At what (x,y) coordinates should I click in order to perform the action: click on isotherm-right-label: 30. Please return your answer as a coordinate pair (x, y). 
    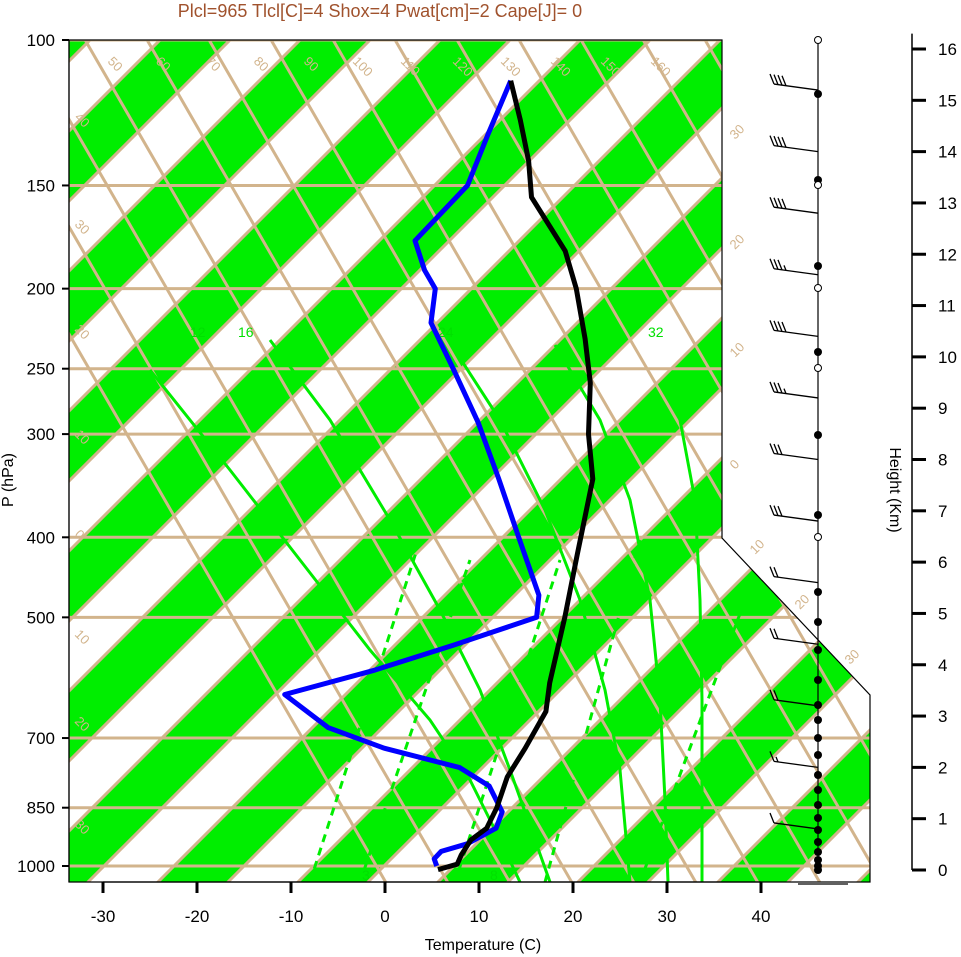
    Looking at the image, I should click on (852, 656).